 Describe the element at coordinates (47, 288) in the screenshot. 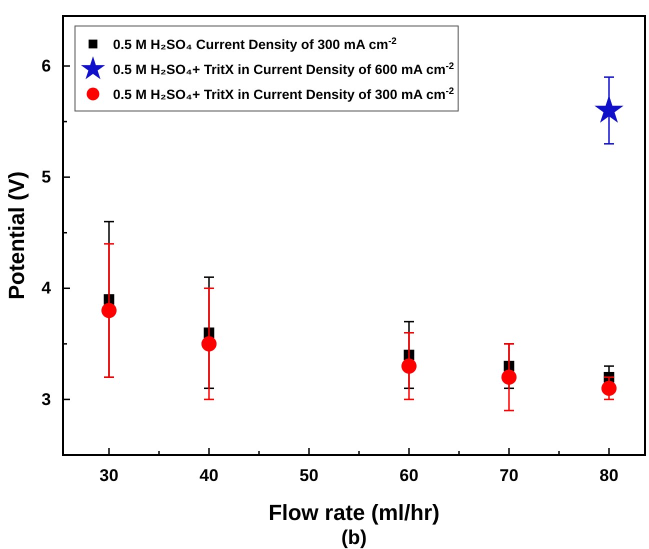

I see `y-tick-label: 4` at that location.